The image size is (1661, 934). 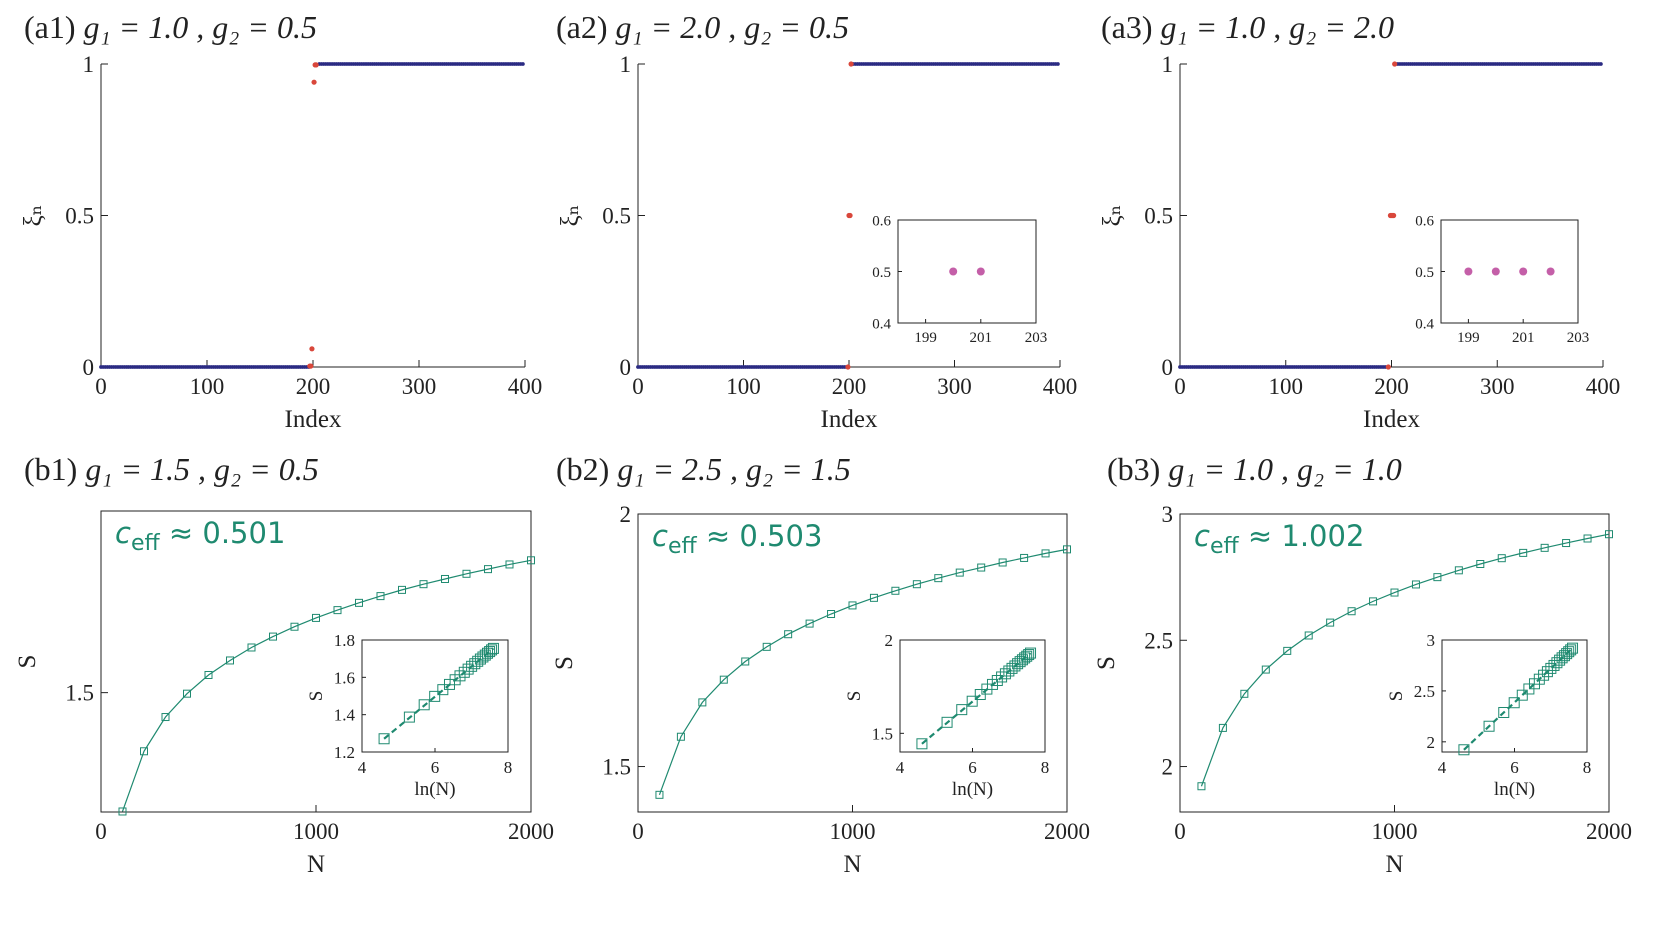 I want to click on main-axes-b2: 0 1000 2000 1.5 2, so click(x=846, y=673).